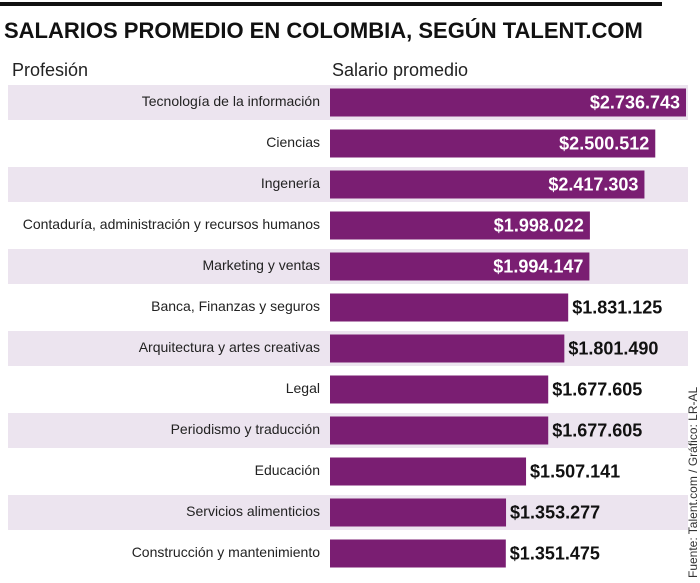  Describe the element at coordinates (604, 143) in the screenshot. I see `value-label: $2.500.512` at that location.